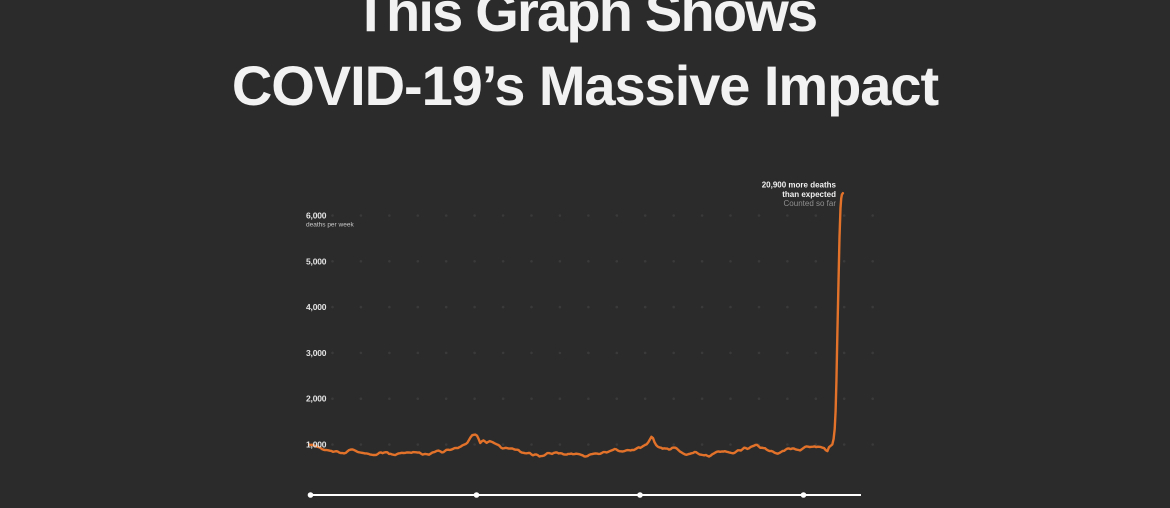 The height and width of the screenshot is (508, 1170). What do you see at coordinates (810, 203) in the screenshot?
I see `svg-text: Counted so far` at bounding box center [810, 203].